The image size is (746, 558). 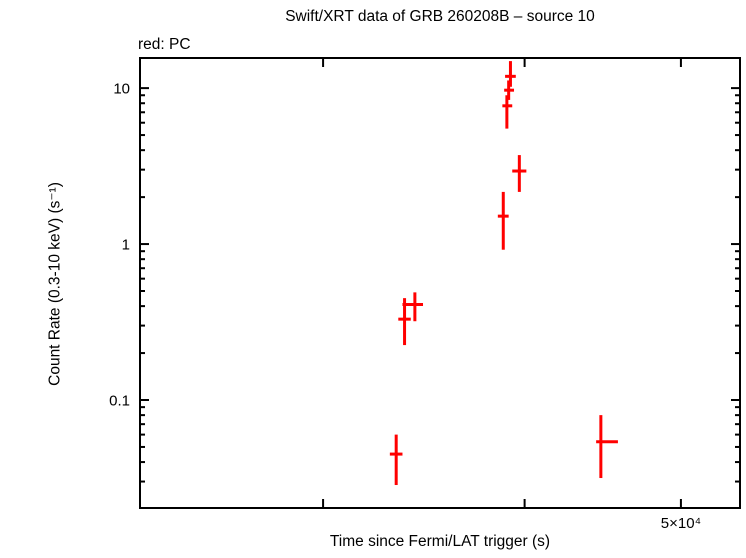 I want to click on y-axis-label: Count Rate (0.3-10 keV) (s⁻¹), so click(x=55, y=284).